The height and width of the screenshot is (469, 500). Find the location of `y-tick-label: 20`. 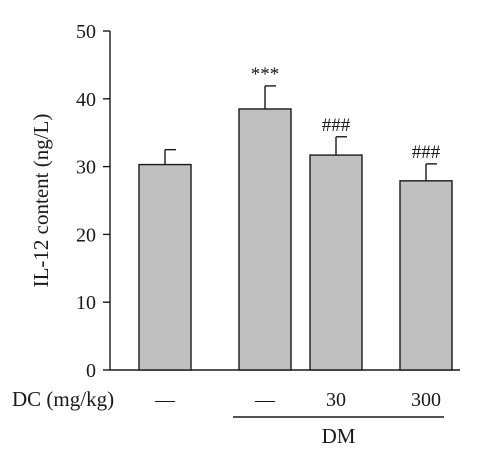

y-tick-label: 20 is located at coordinates (86, 235).